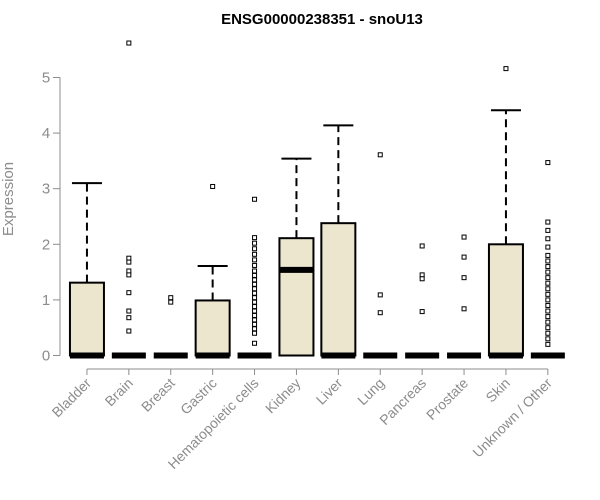  What do you see at coordinates (46, 78) in the screenshot?
I see `y-tick-label: 5` at bounding box center [46, 78].